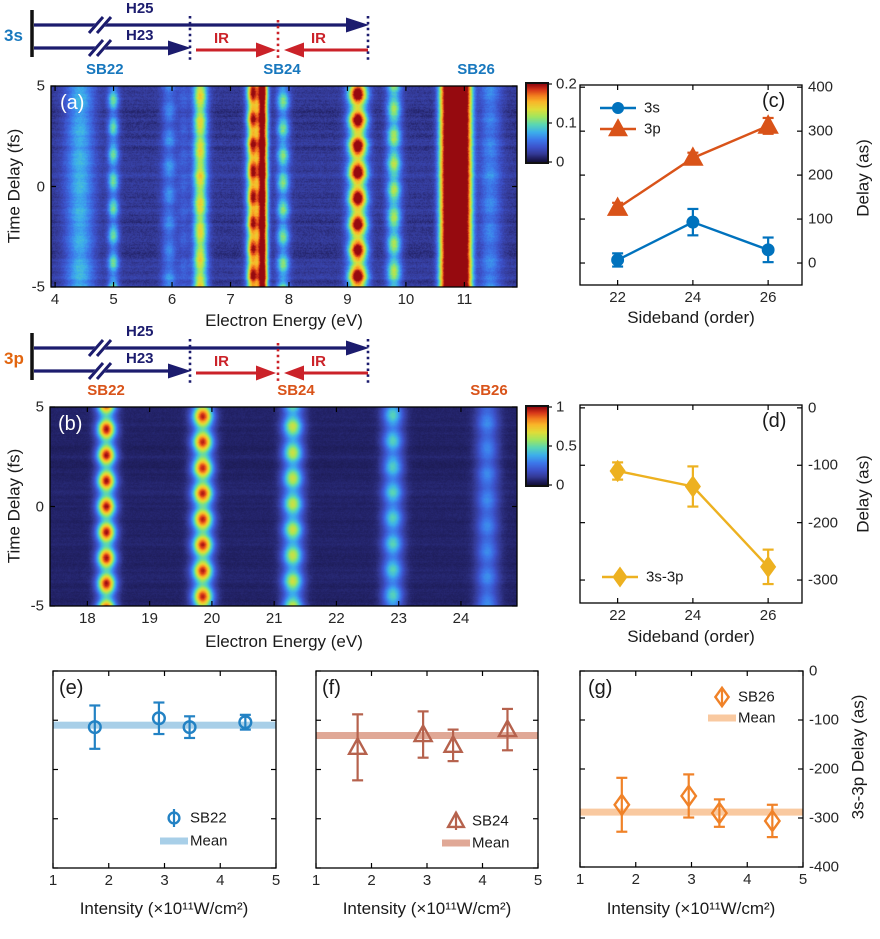  I want to click on sideband-label-sb26: SB26, so click(476, 69).